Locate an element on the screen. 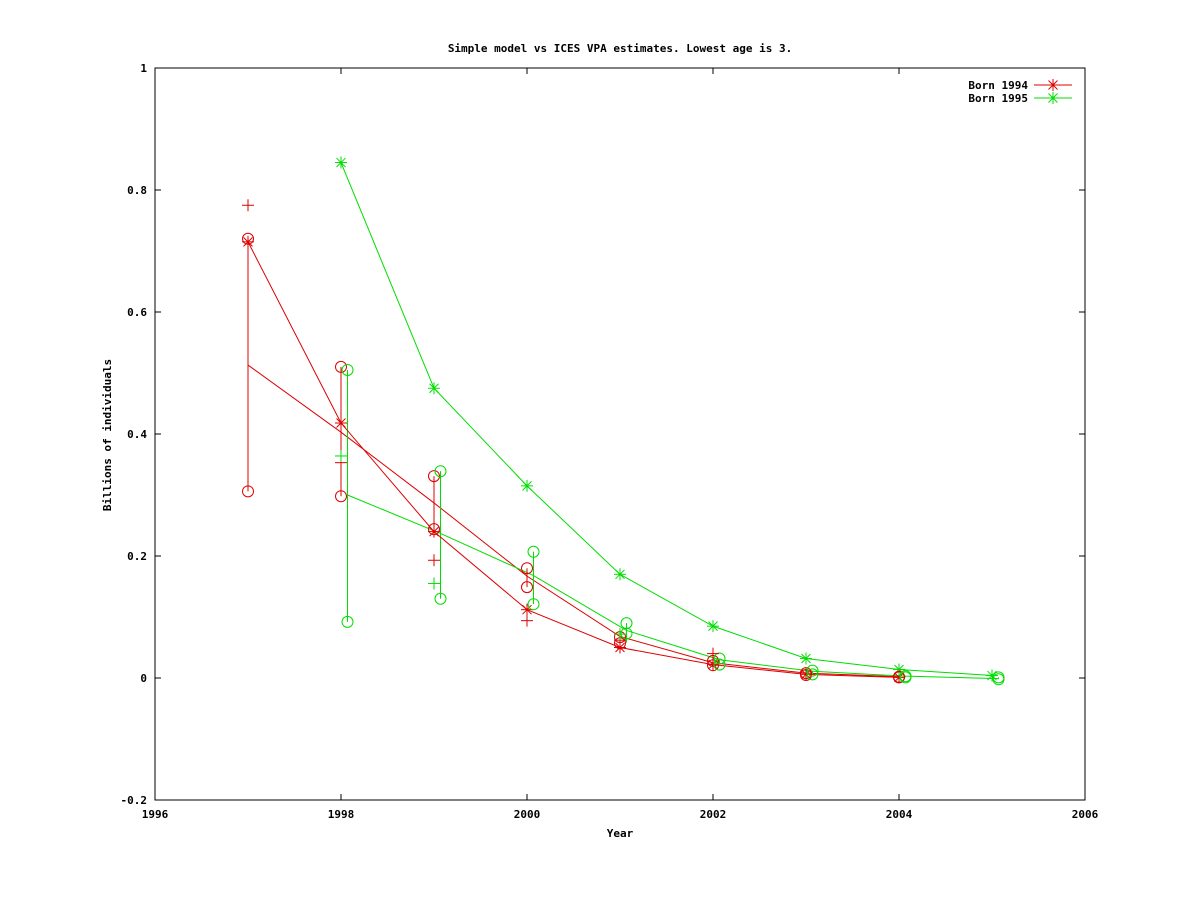 This screenshot has width=1200, height=900. legend-label: Born 1995 is located at coordinates (998, 98).